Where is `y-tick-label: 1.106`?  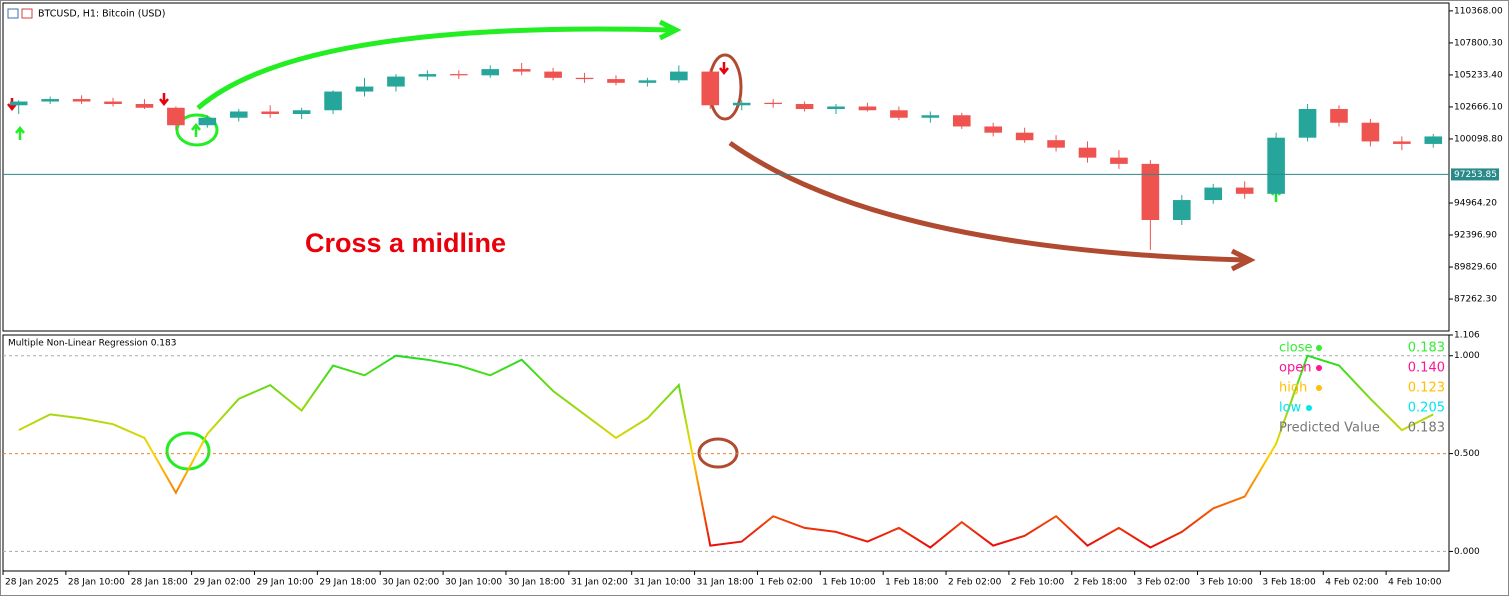
y-tick-label: 1.106 is located at coordinates (1467, 336).